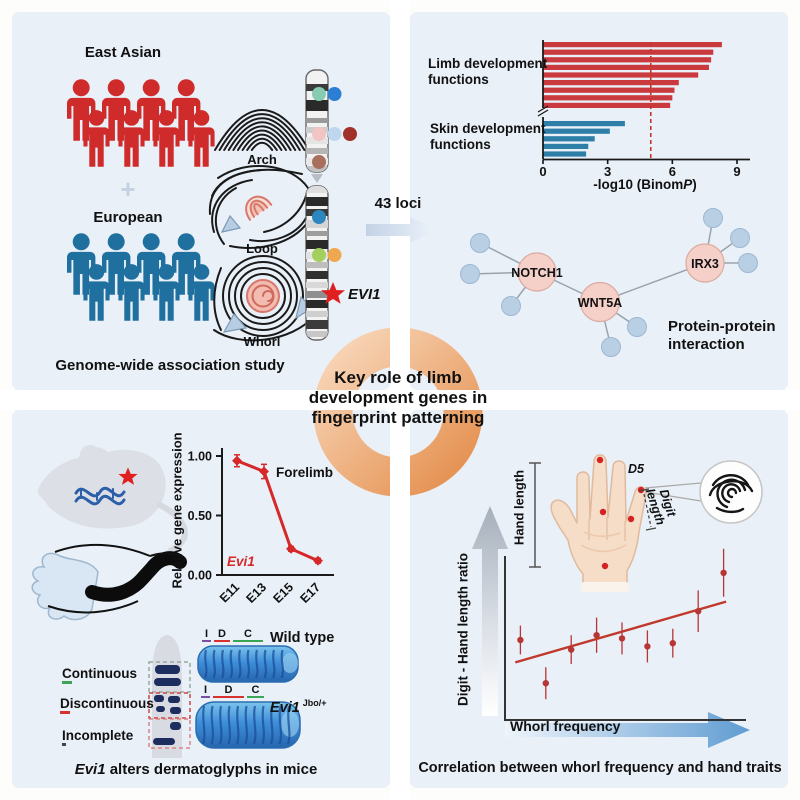  I want to click on node-wnt5a: WNT5A, so click(600, 303).